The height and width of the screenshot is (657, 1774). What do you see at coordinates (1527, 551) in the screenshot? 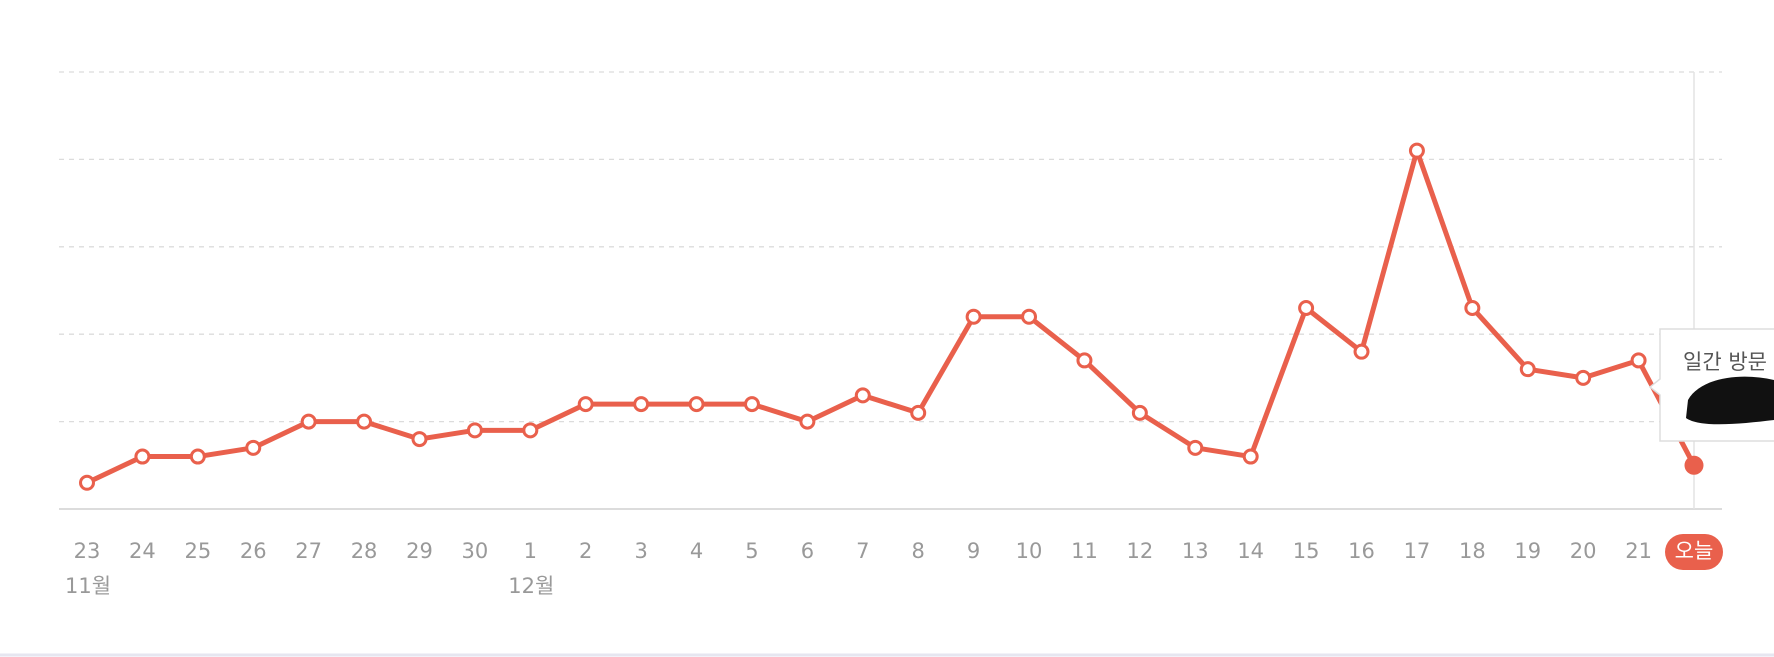
I see `x-tick-label: 19` at bounding box center [1527, 551].